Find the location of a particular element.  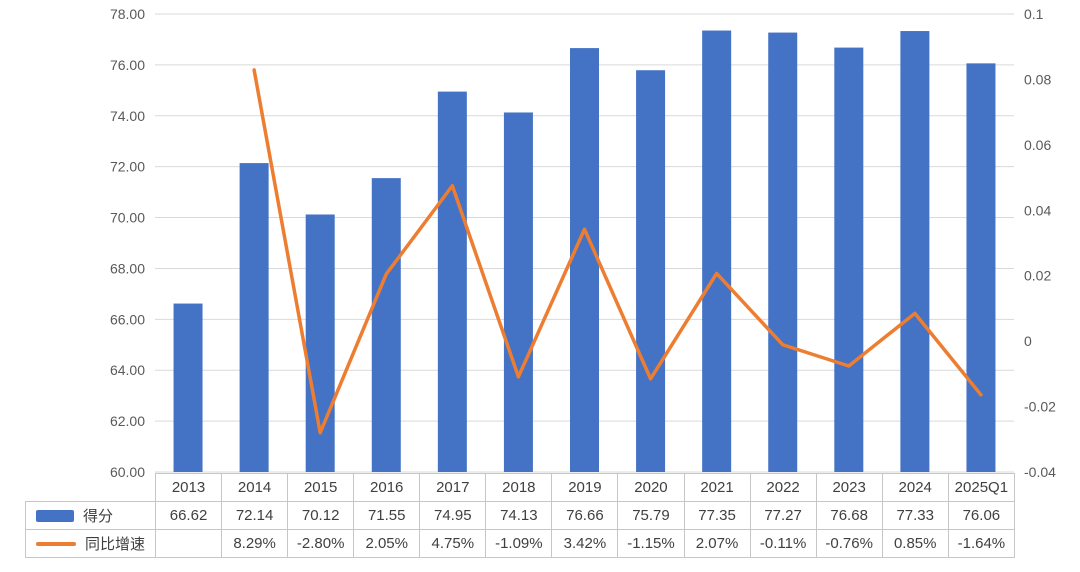

legend-entry: 得分 is located at coordinates (91, 515).